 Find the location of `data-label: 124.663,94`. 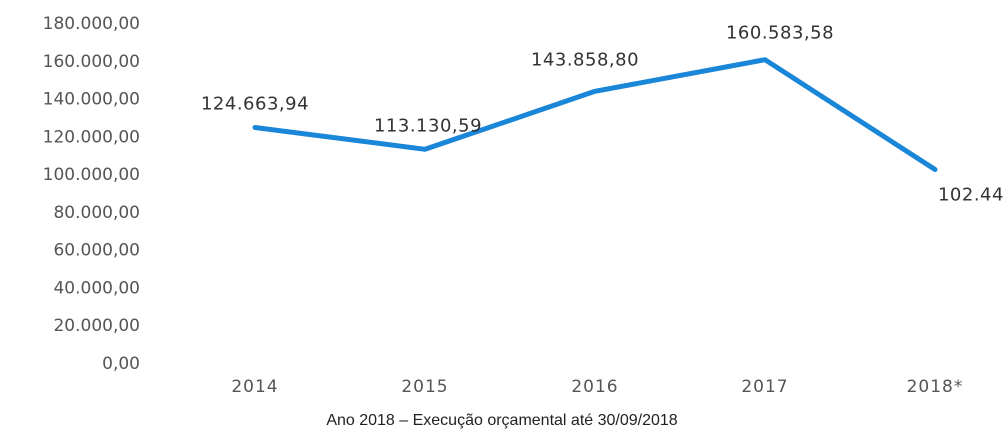

data-label: 124.663,94 is located at coordinates (255, 104).